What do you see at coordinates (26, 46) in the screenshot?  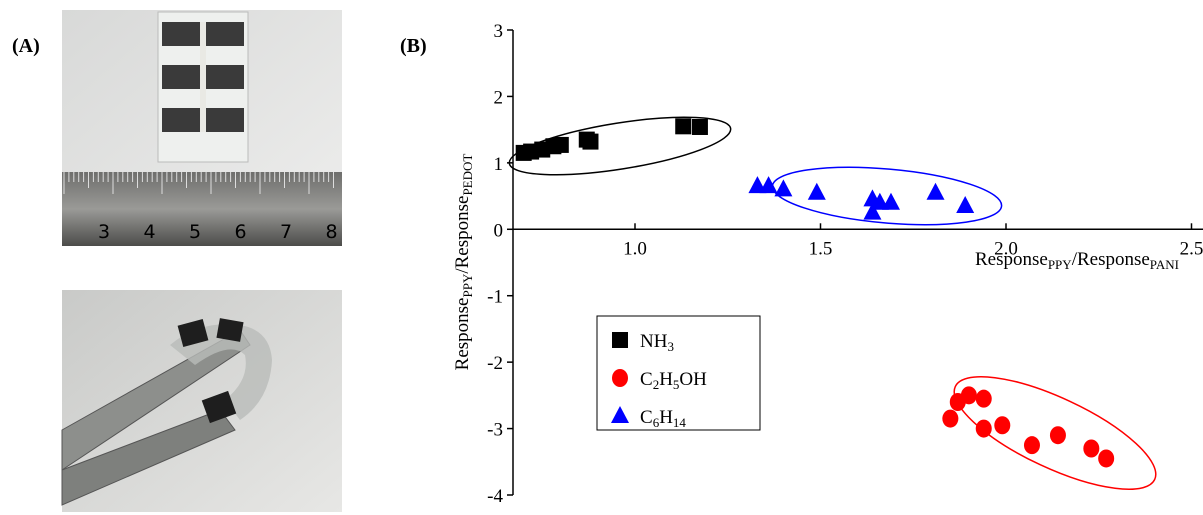 I see `panel-label: (A)` at bounding box center [26, 46].